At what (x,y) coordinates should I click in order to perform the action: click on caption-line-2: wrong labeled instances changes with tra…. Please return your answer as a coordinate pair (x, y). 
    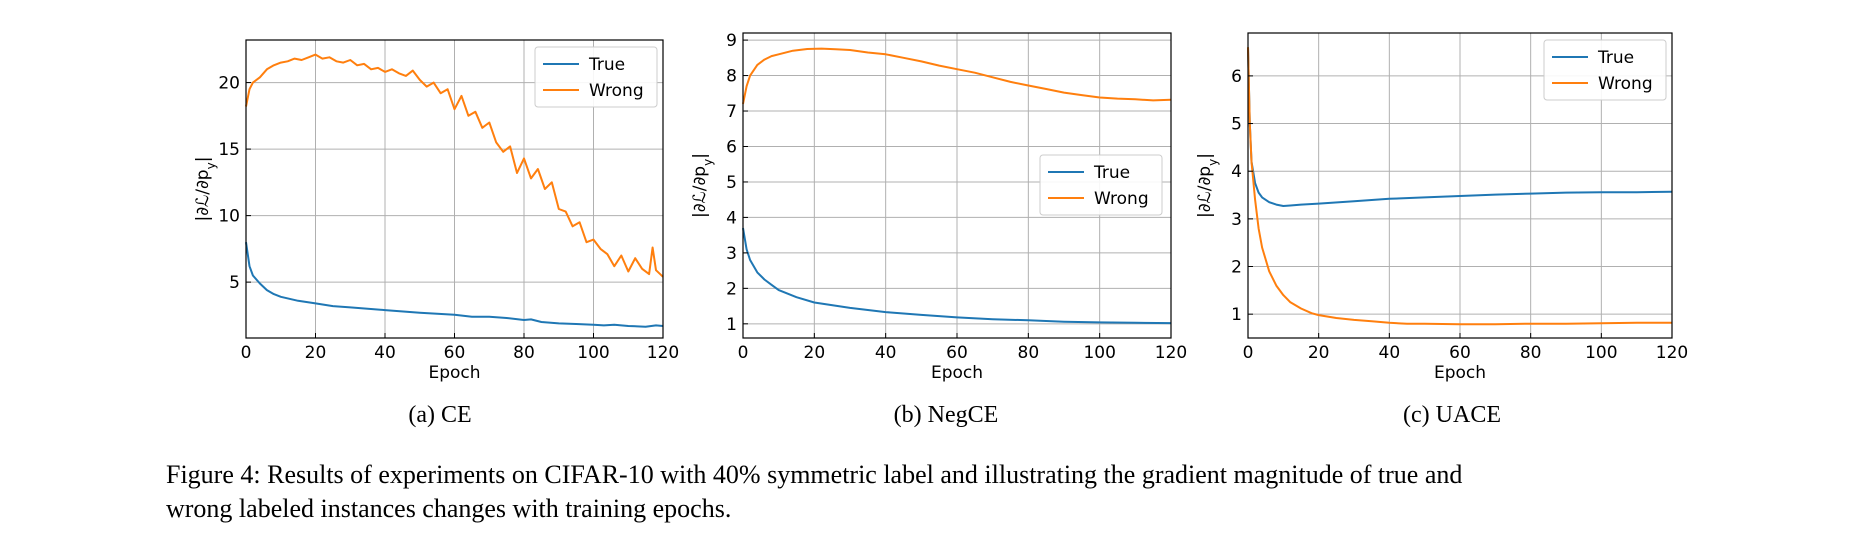
    Looking at the image, I should click on (449, 508).